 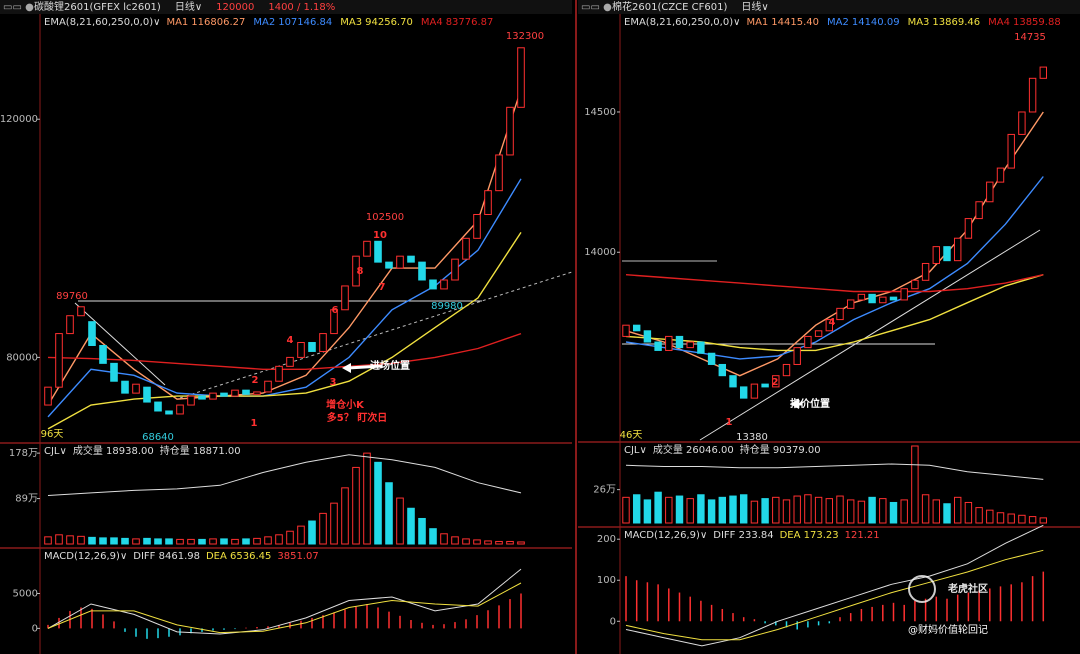 I want to click on ma-value: 14415.40, so click(x=795, y=22).